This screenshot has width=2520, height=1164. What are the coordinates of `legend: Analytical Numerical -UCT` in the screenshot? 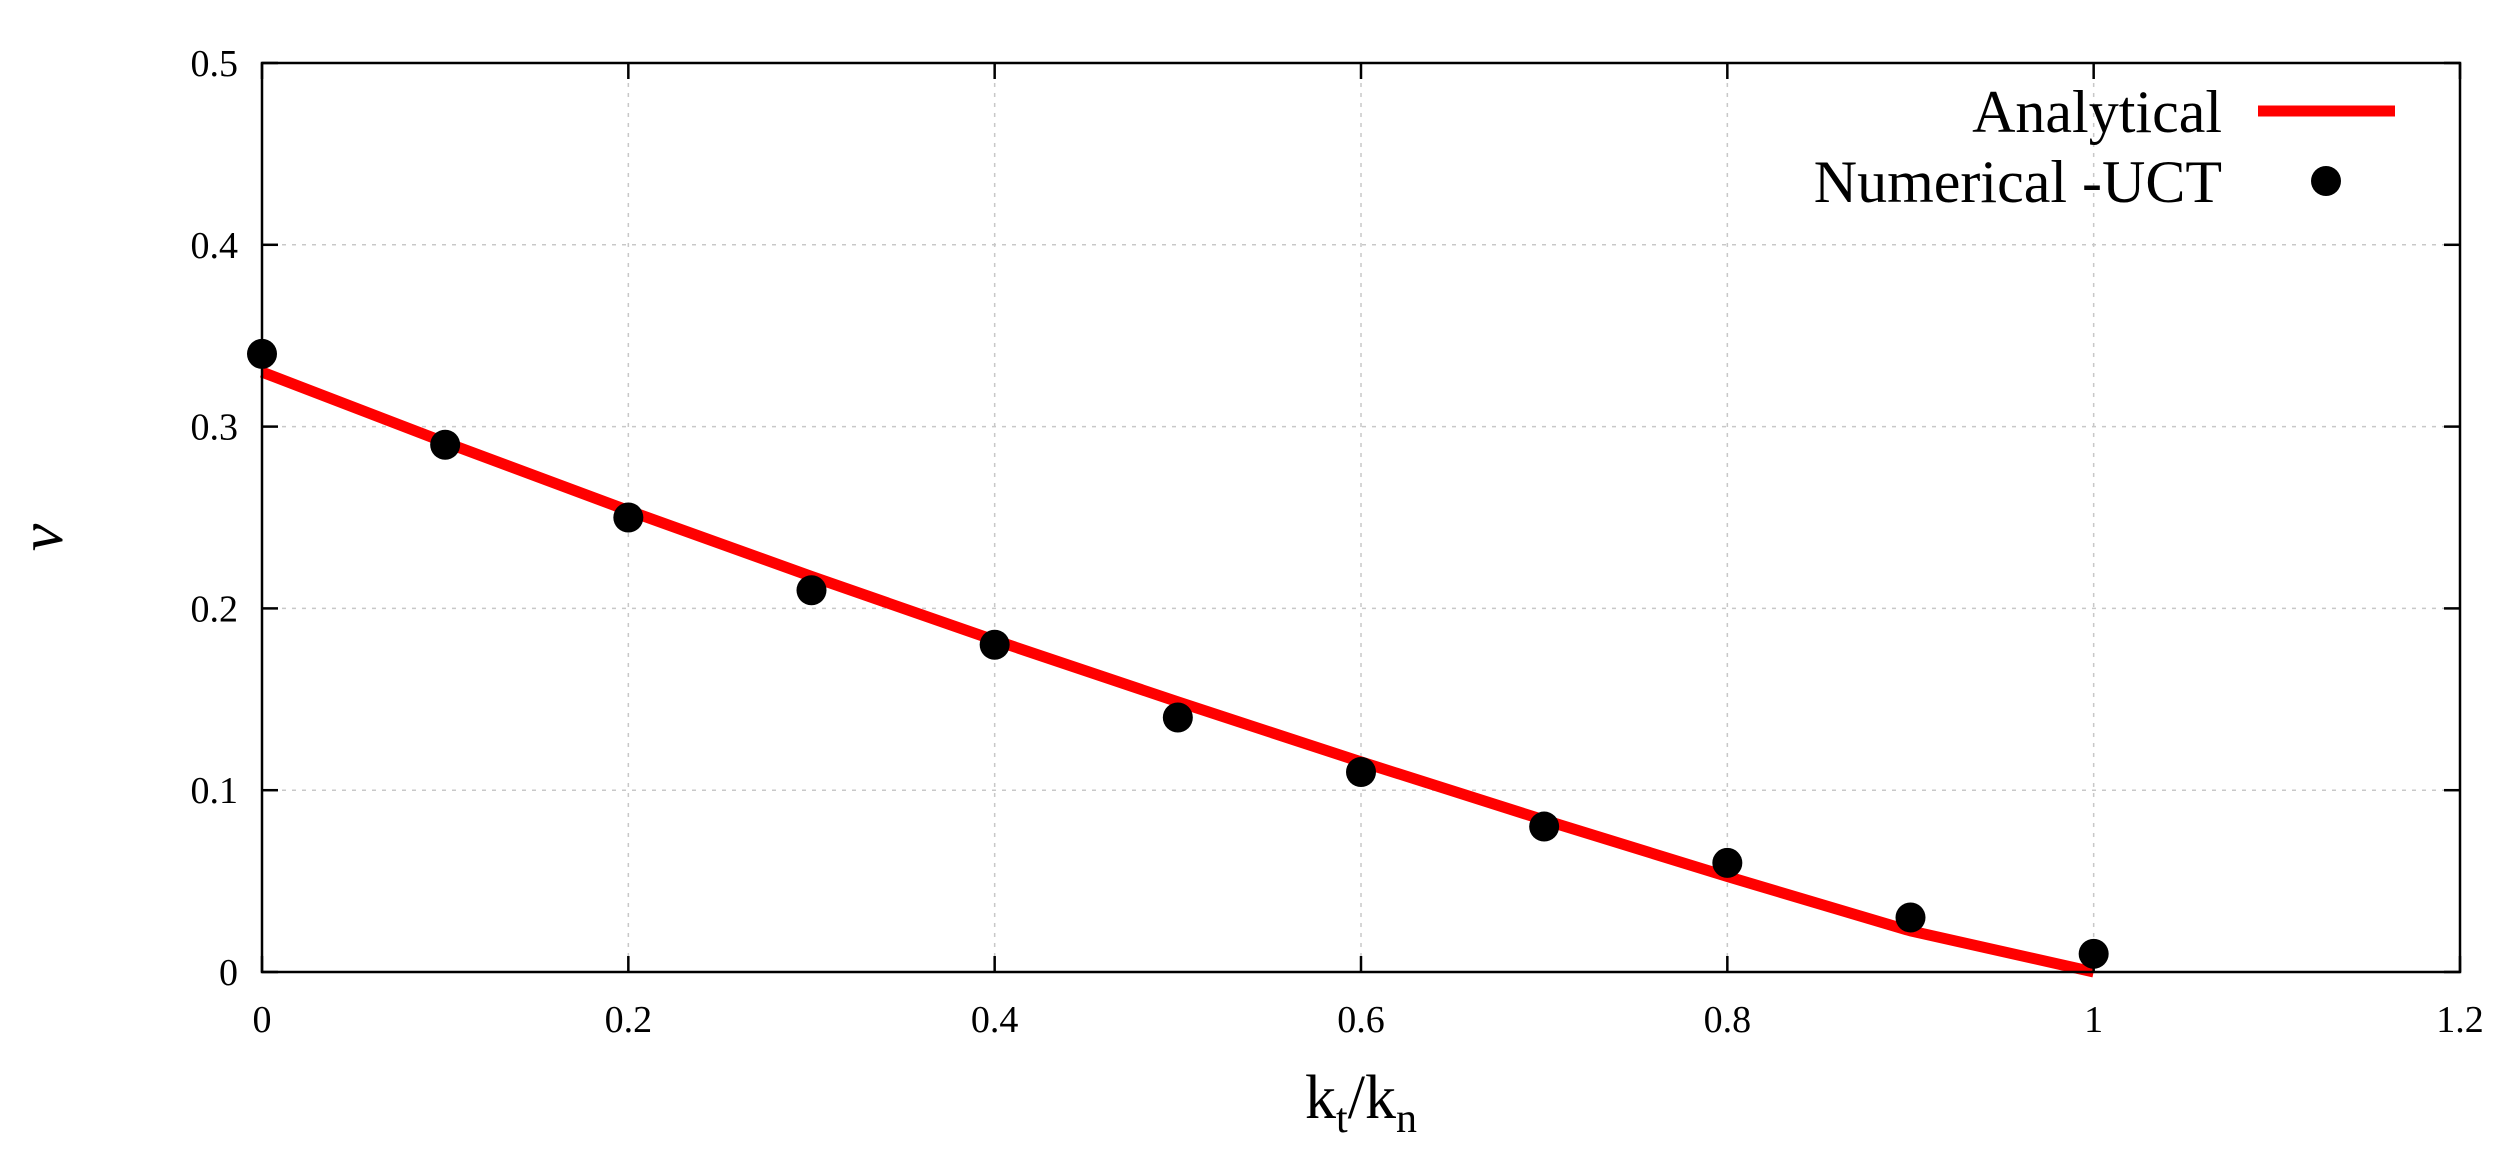 It's located at (2104, 147).